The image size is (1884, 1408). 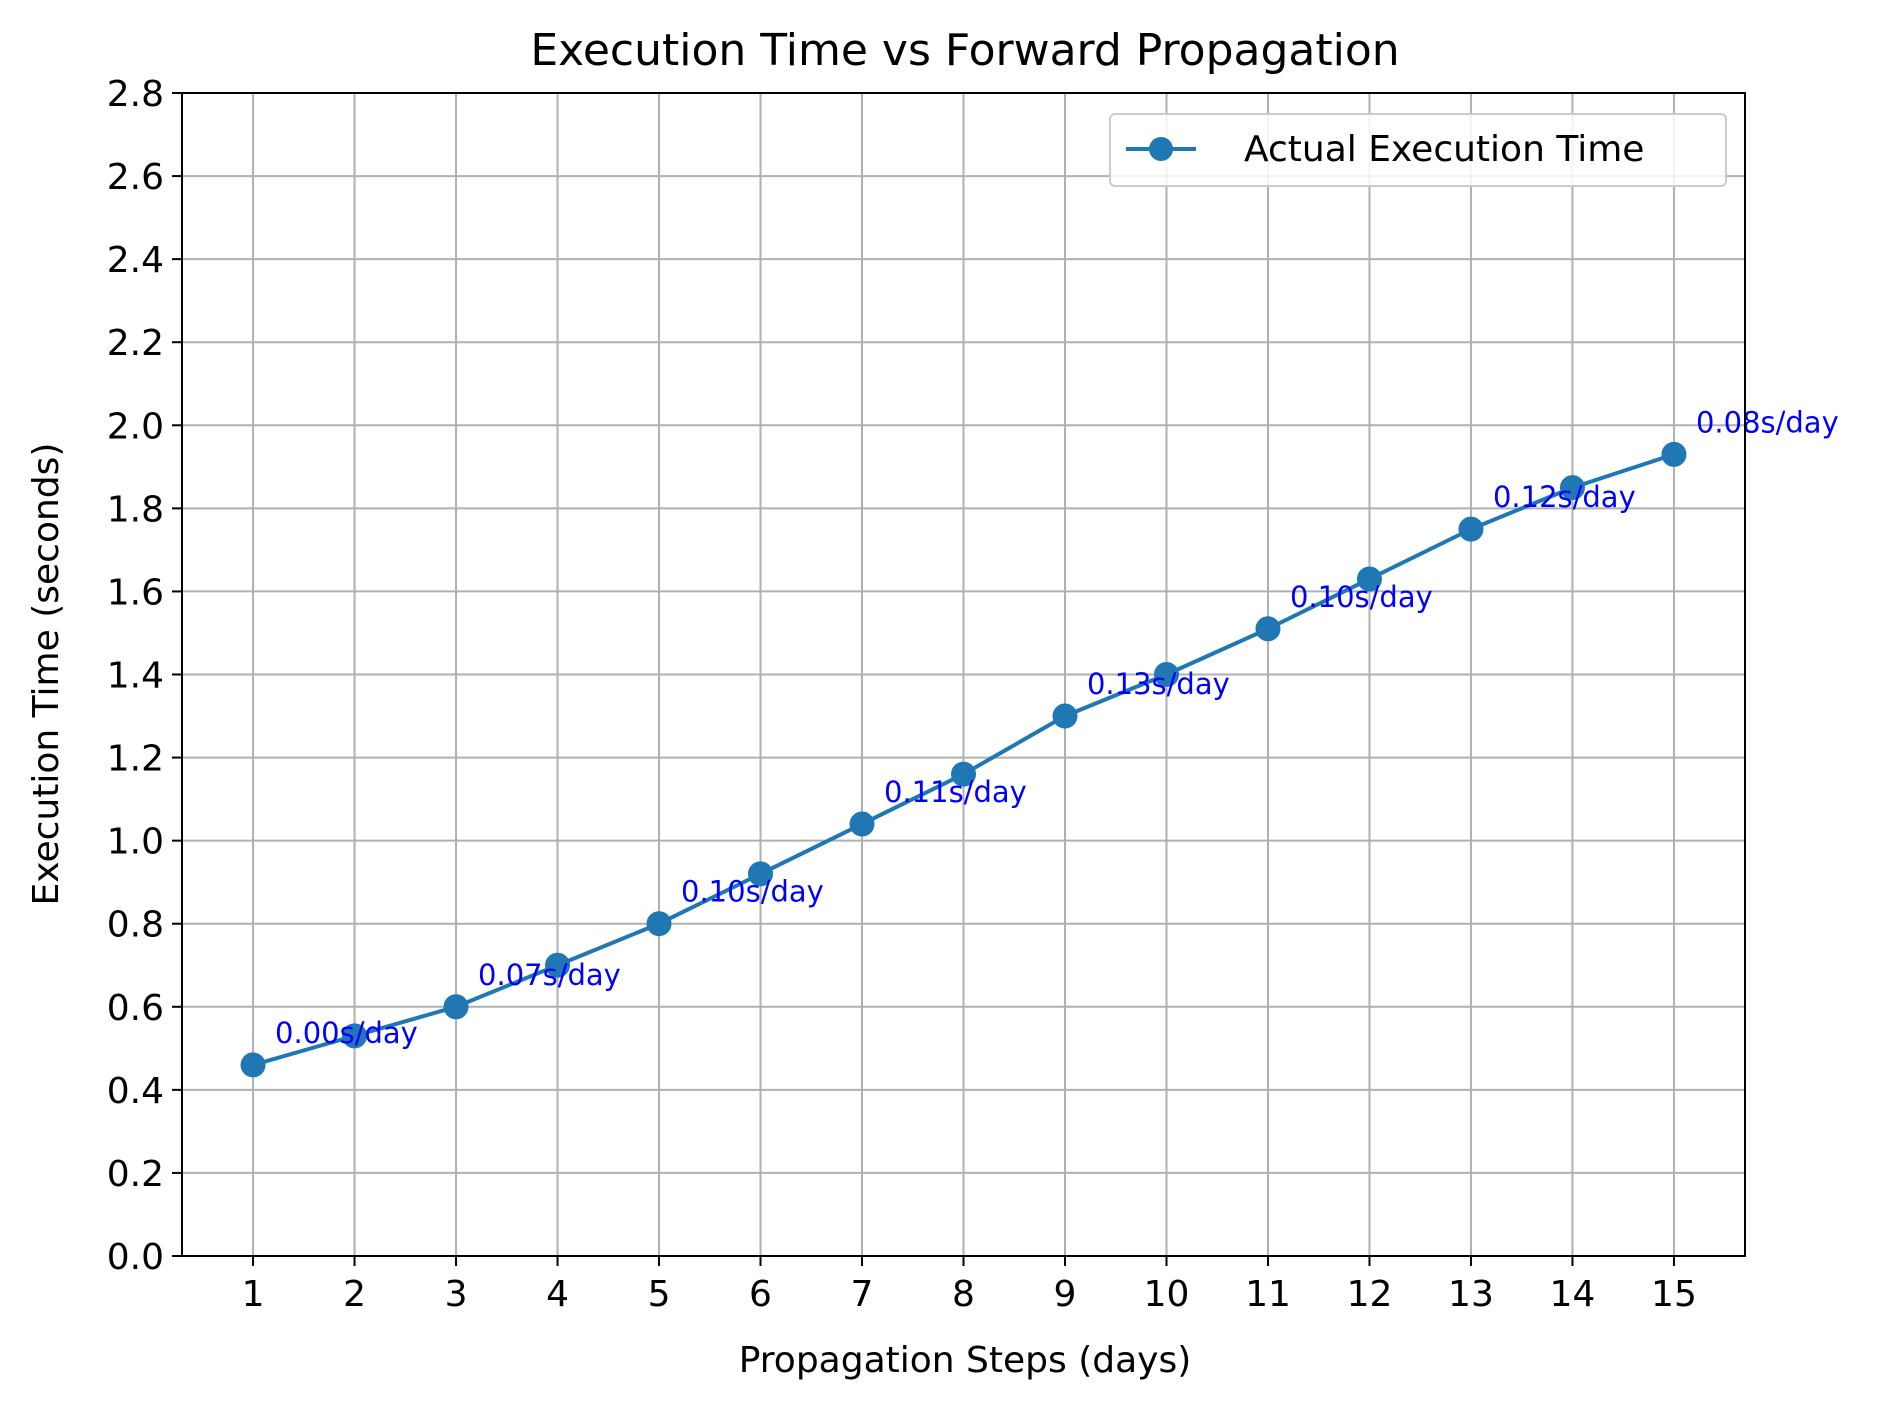 I want to click on y-tick-label: 1.0, so click(x=135, y=842).